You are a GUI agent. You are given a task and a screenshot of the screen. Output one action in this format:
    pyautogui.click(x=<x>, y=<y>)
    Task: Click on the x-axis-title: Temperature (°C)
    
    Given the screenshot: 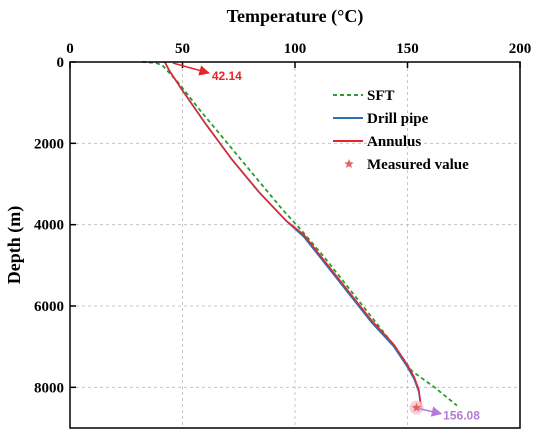 What is the action you would take?
    pyautogui.click(x=295, y=16)
    